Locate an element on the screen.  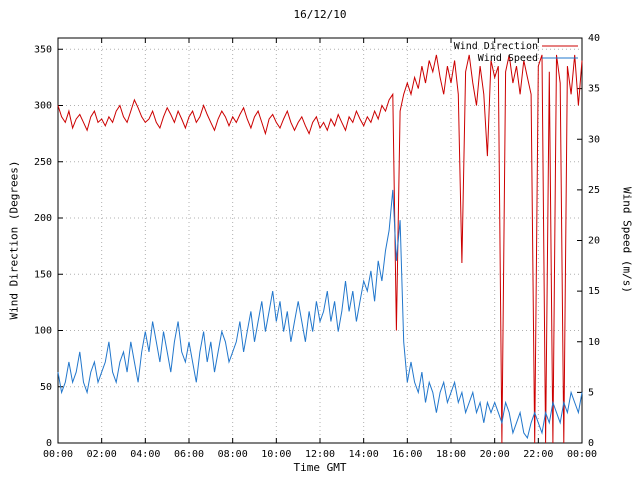
svg-text: 20:00 is located at coordinates (495, 454).